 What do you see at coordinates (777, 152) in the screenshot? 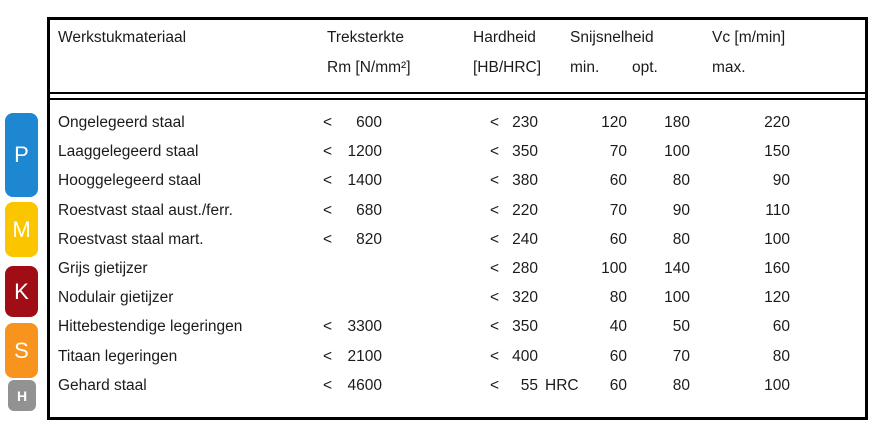
I see `speed-max-value: 150` at bounding box center [777, 152].